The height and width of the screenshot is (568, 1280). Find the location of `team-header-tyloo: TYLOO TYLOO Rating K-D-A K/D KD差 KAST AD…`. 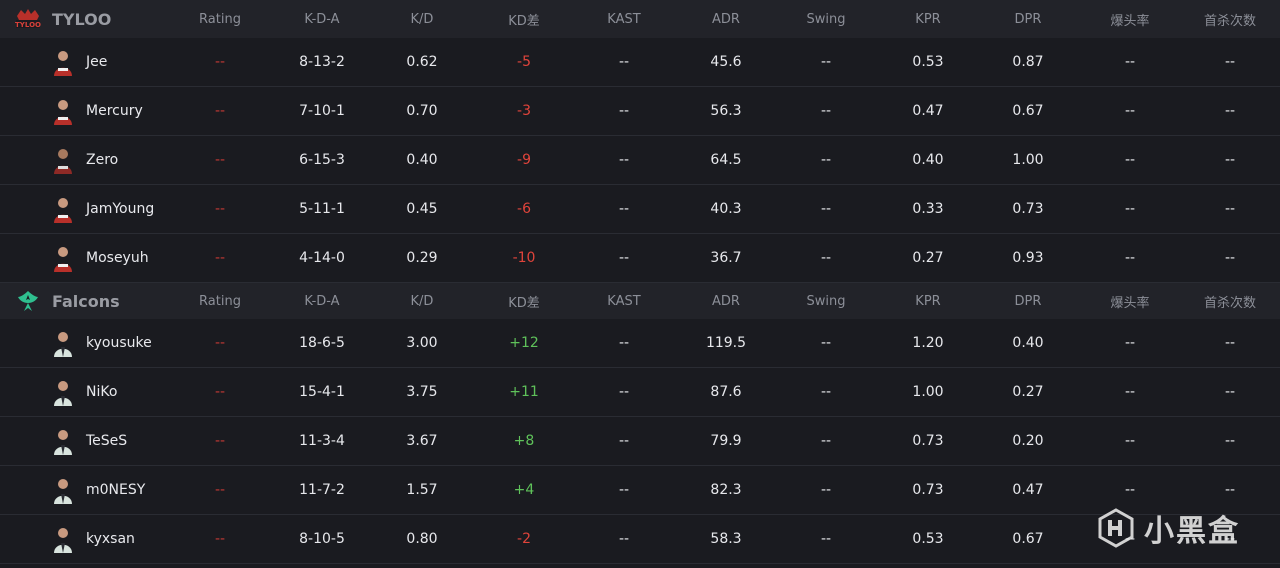

team-header-tyloo: TYLOO TYLOO Rating K-D-A K/D KD差 KAST AD… is located at coordinates (640, 19).